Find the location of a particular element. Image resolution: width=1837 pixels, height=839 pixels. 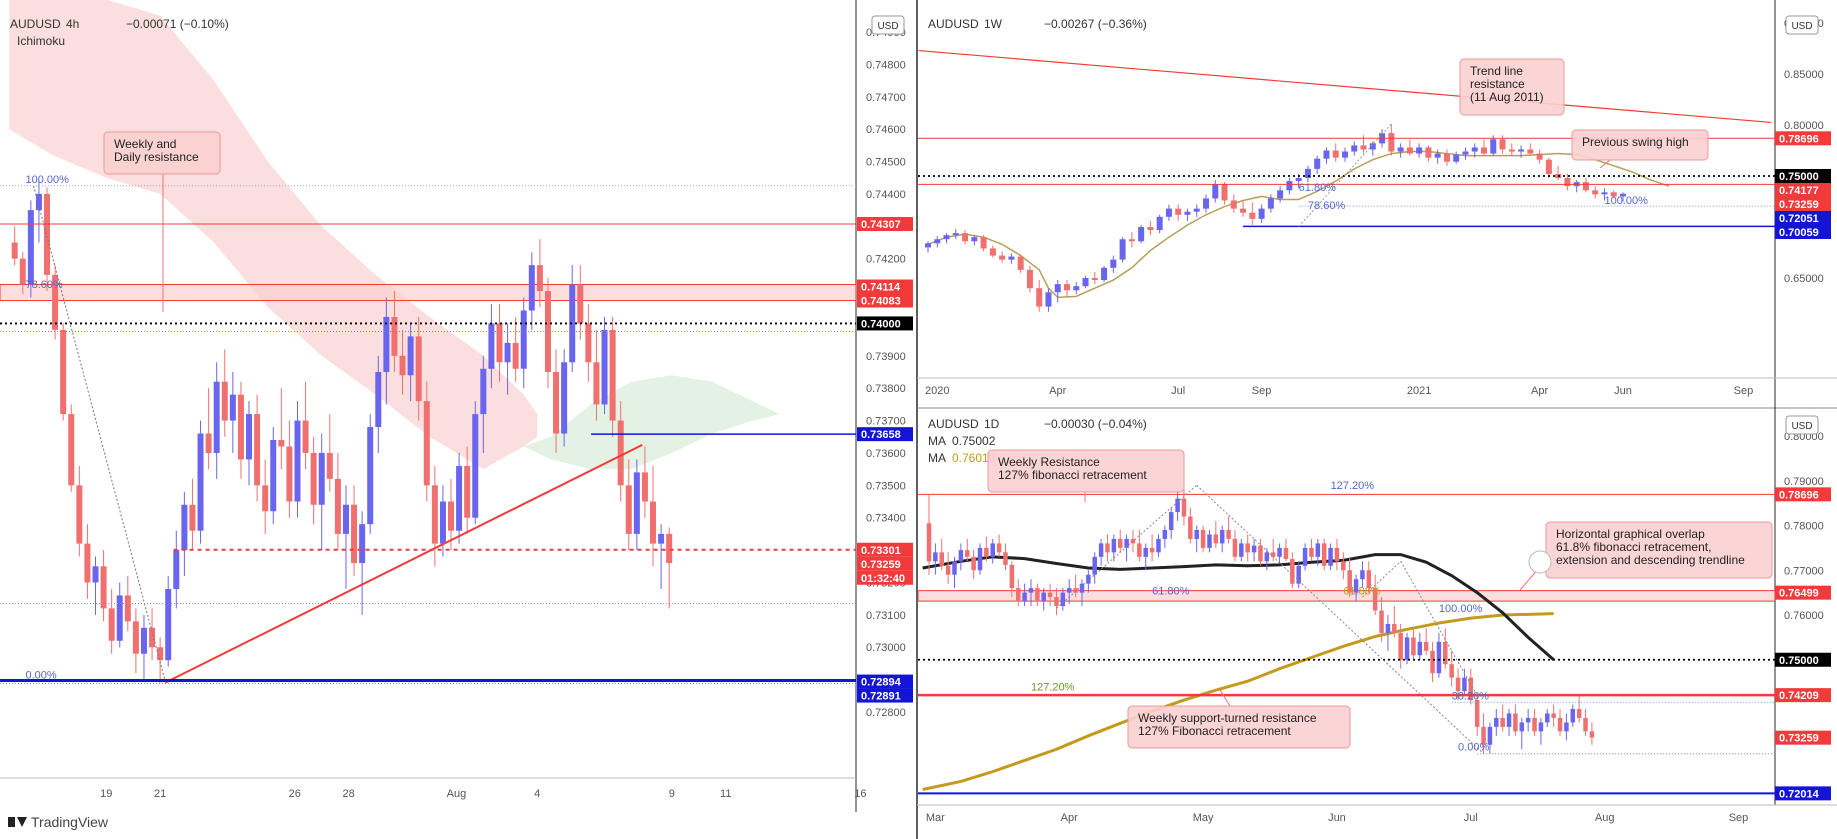

d1-price-label-text: 0.73259 is located at coordinates (1799, 739).